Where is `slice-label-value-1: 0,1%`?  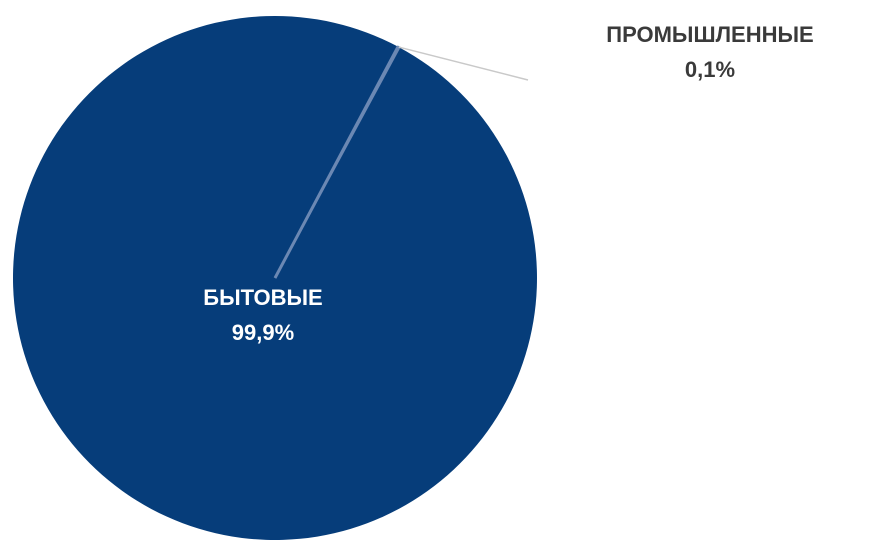 slice-label-value-1: 0,1% is located at coordinates (710, 69).